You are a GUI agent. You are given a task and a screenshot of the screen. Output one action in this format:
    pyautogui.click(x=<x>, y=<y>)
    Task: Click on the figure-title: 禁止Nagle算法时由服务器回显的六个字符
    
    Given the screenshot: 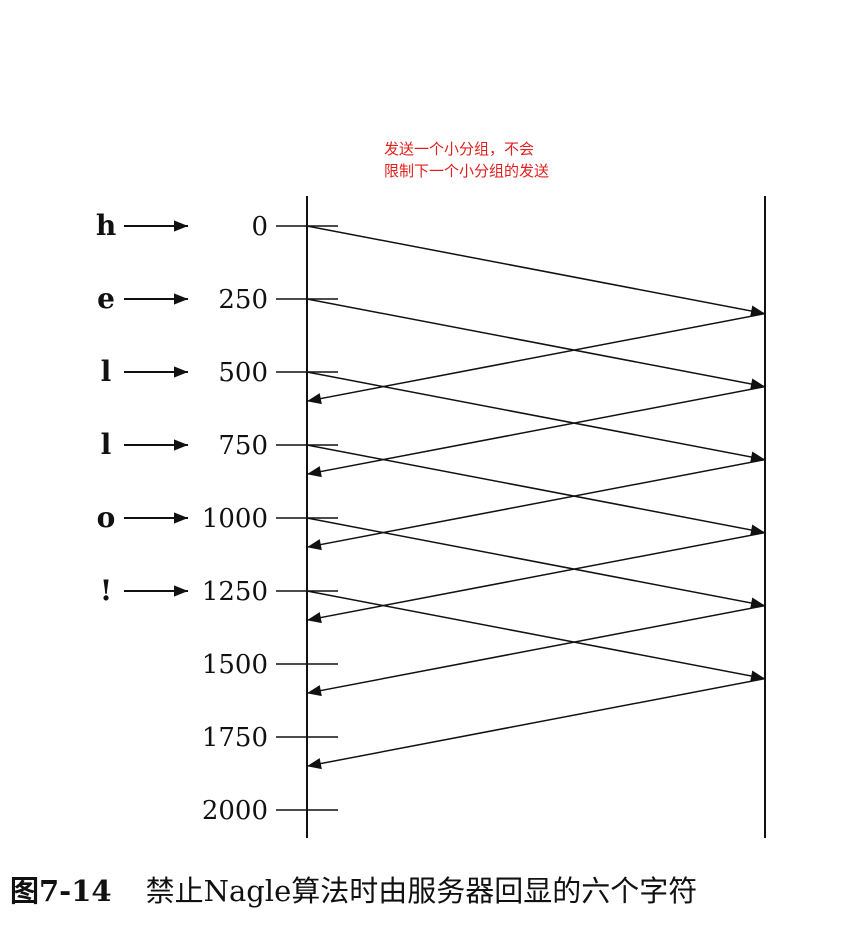 What is the action you would take?
    pyautogui.click(x=422, y=891)
    